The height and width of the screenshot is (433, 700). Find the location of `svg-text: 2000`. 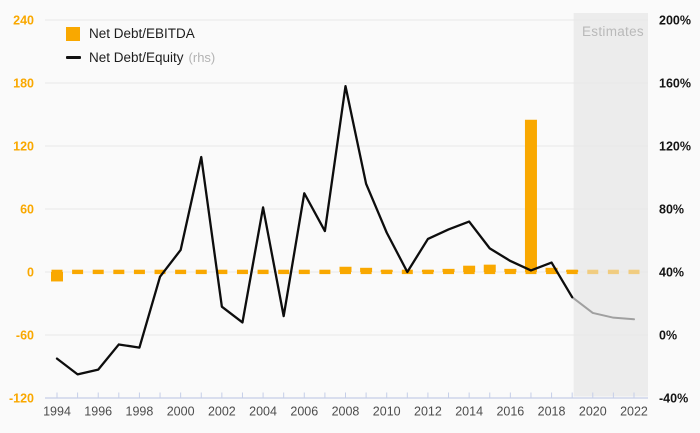

svg-text: 2000 is located at coordinates (181, 412).